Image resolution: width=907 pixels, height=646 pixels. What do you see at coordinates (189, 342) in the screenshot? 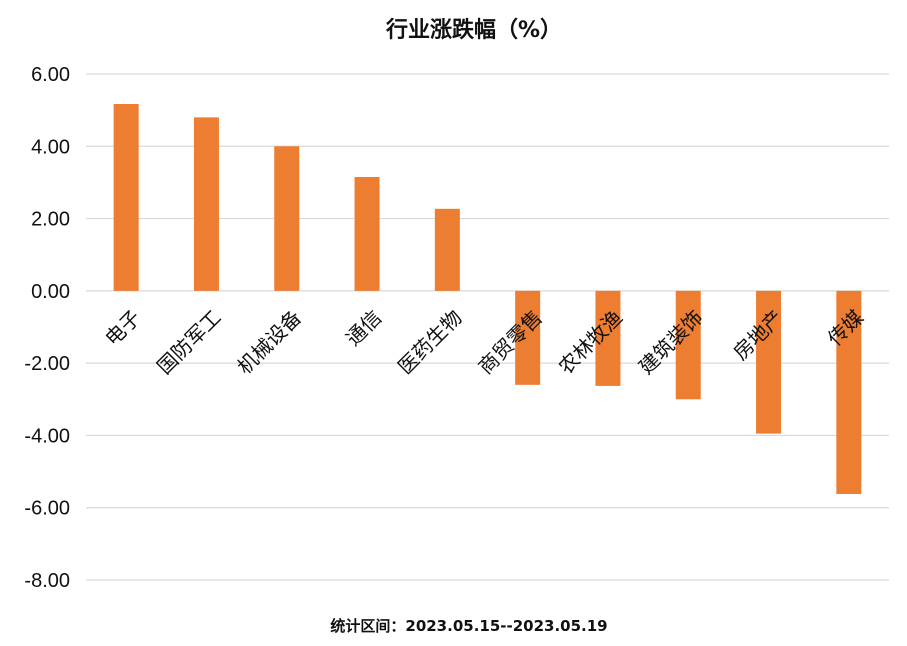
I see `category-label: 国防军工` at bounding box center [189, 342].